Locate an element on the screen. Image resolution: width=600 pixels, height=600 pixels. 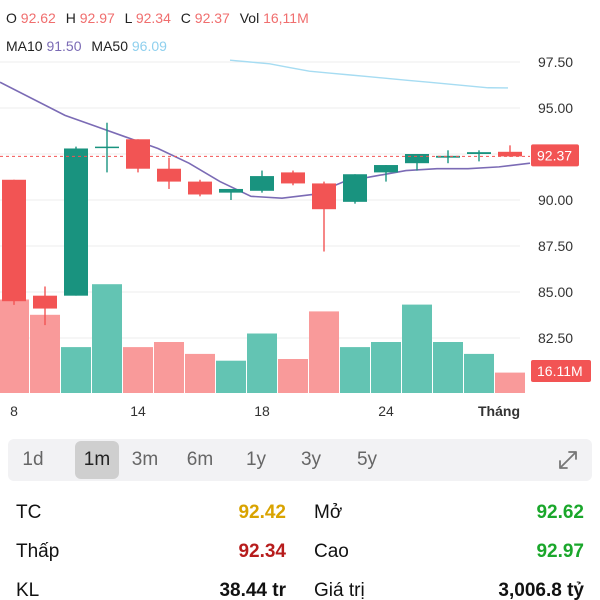
open-value: 92.62 is located at coordinates (38, 18).